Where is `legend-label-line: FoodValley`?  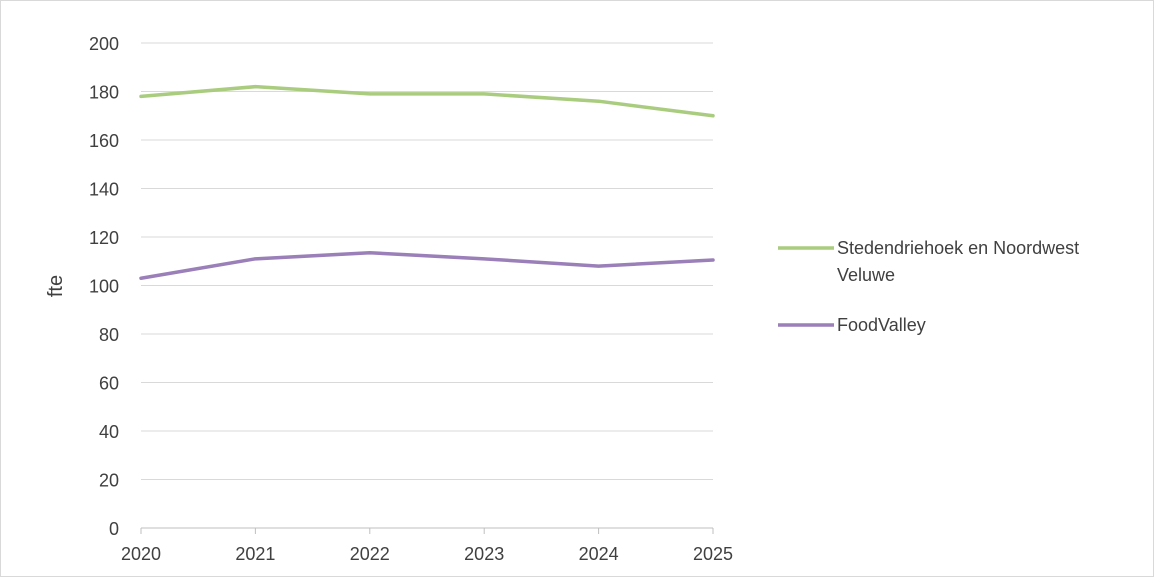 legend-label-line: FoodValley is located at coordinates (881, 325).